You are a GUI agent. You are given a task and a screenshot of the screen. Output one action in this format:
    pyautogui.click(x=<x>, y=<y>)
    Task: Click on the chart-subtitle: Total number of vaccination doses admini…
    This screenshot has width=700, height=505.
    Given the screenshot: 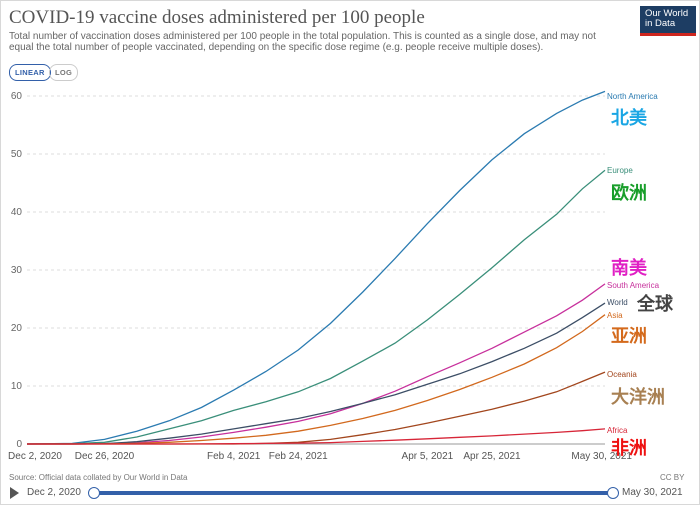 What is the action you would take?
    pyautogui.click(x=302, y=42)
    